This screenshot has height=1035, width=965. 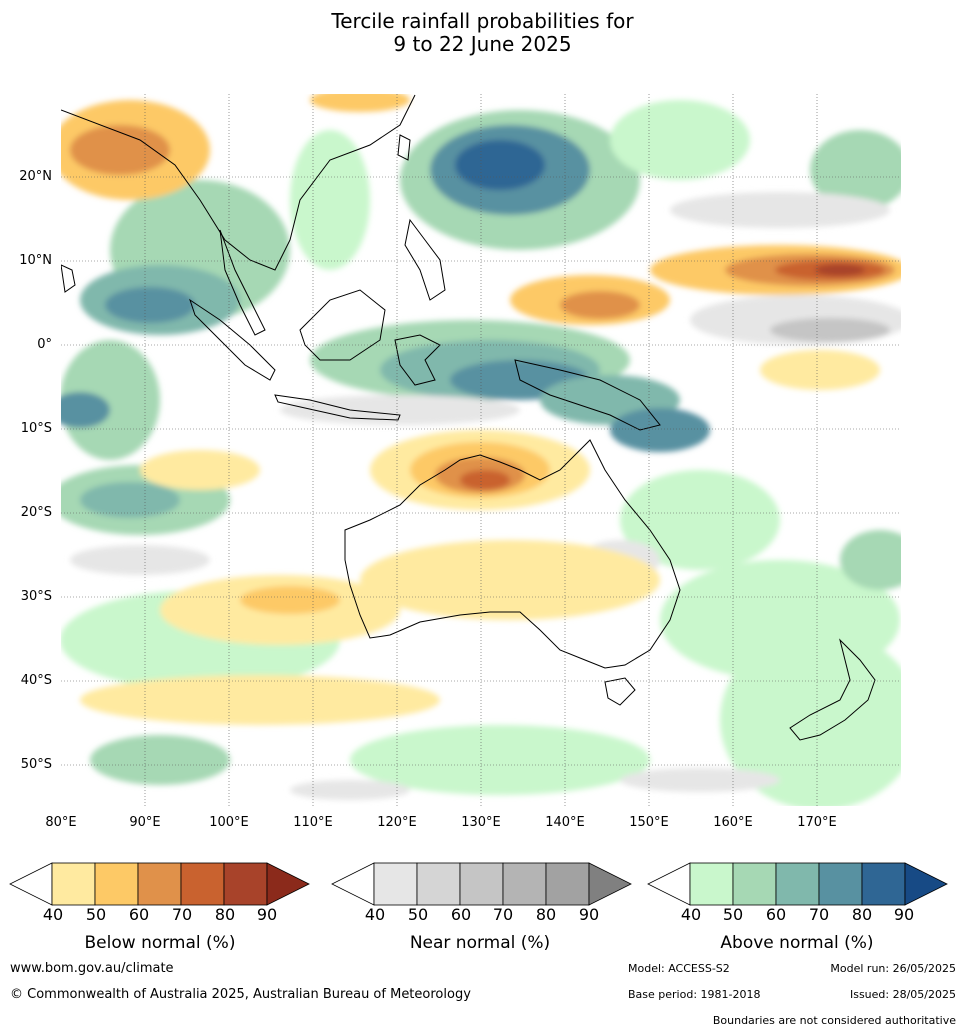 I want to click on below-tick-90: 90, so click(x=267, y=914).